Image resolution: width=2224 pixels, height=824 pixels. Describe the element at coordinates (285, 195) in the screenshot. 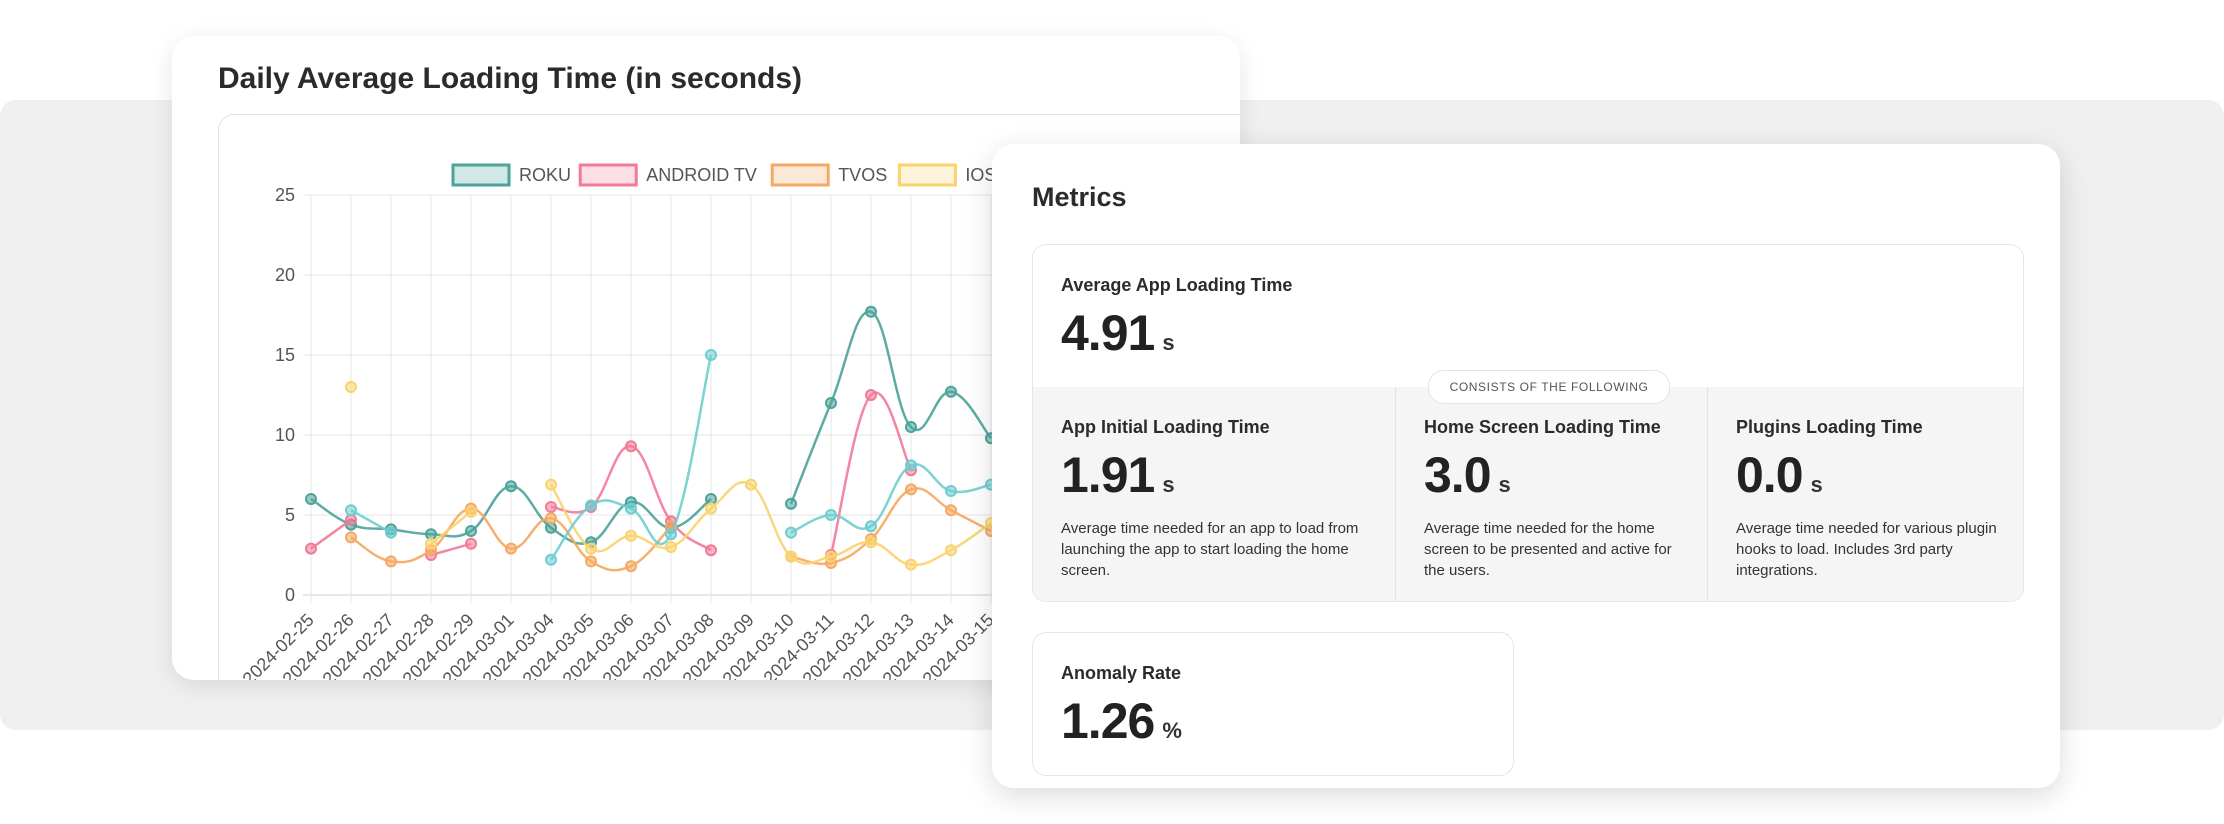

I see `y-tick-label: 25` at that location.